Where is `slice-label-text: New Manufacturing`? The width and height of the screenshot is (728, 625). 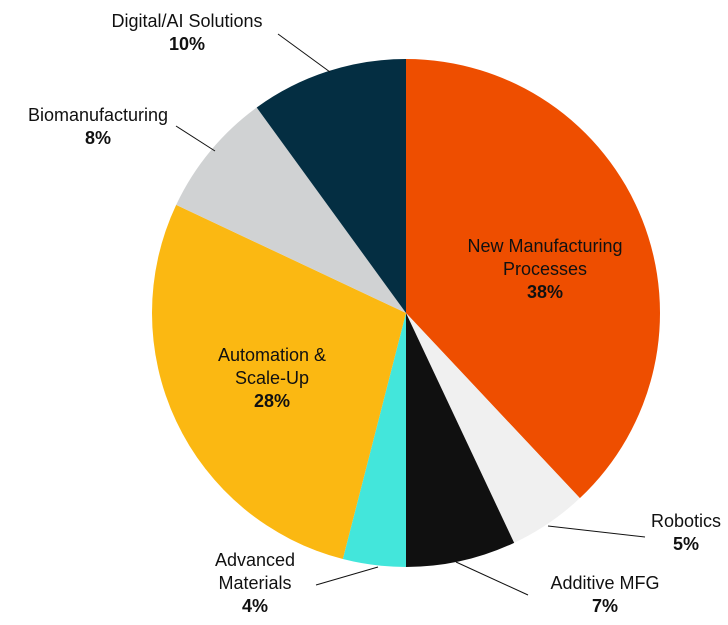
slice-label-text: New Manufacturing is located at coordinates (544, 246).